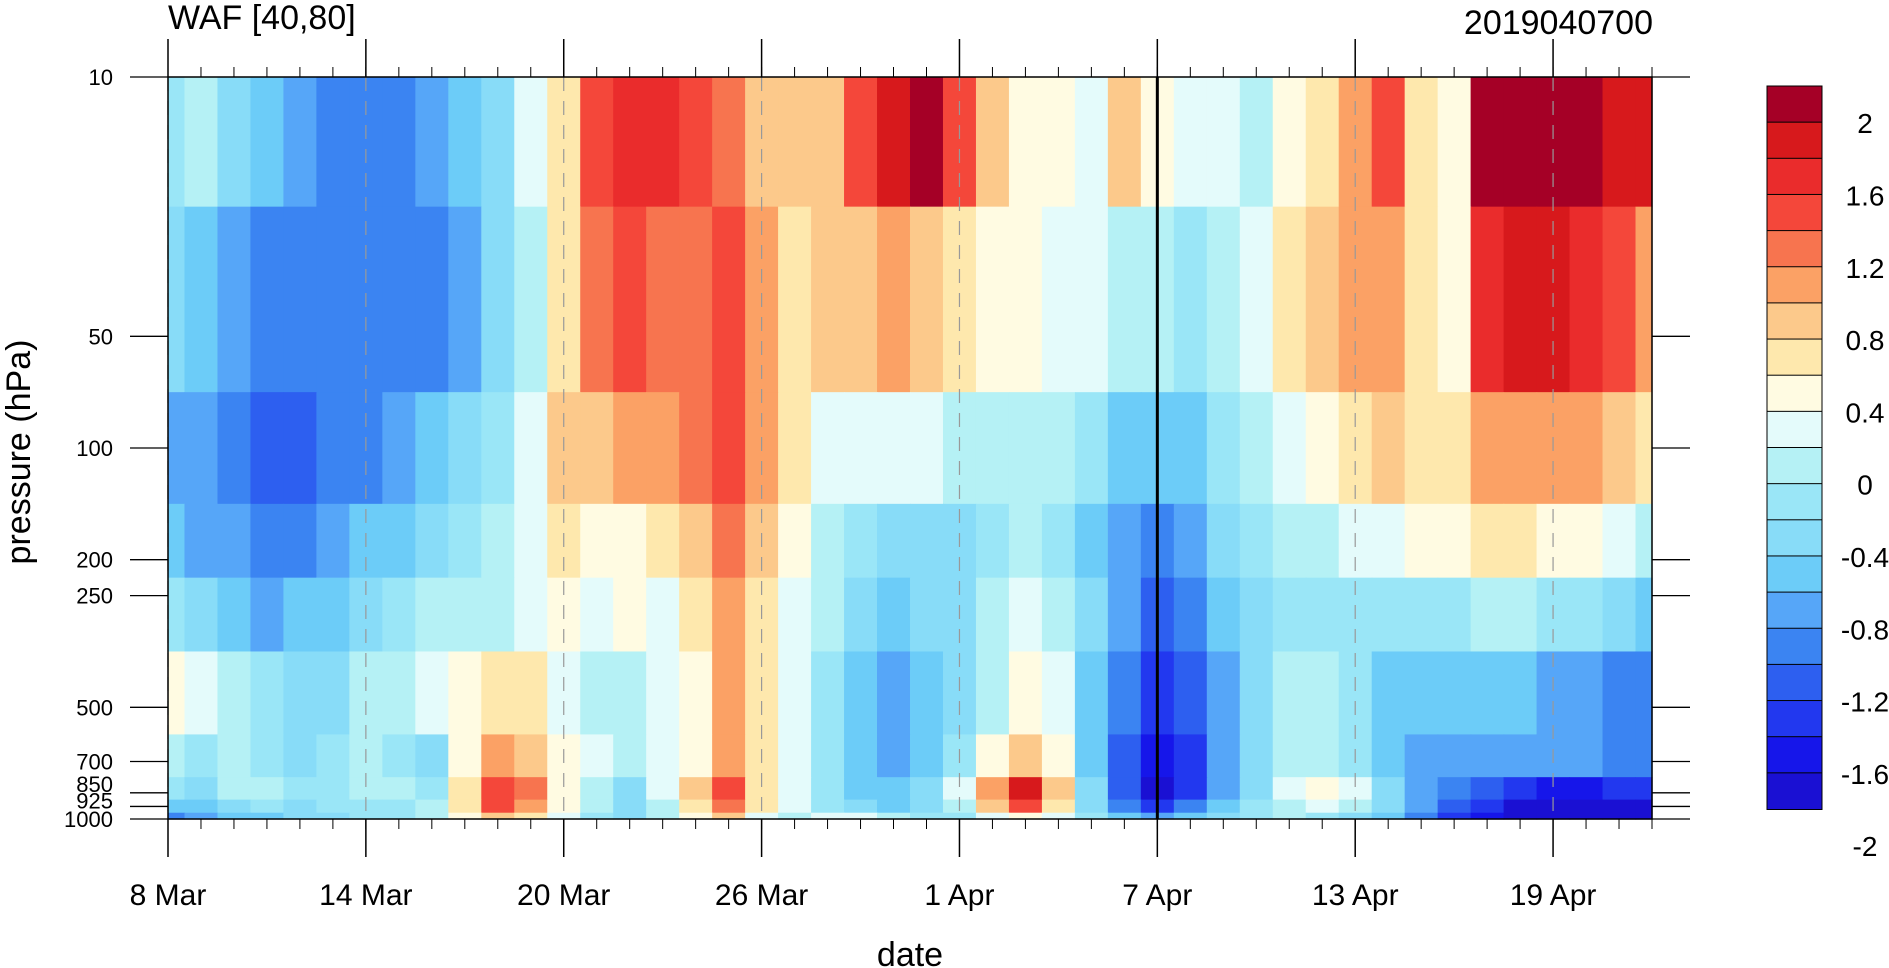 Image resolution: width=1889 pixels, height=968 pixels. I want to click on y-tick-label: 50, so click(101, 336).